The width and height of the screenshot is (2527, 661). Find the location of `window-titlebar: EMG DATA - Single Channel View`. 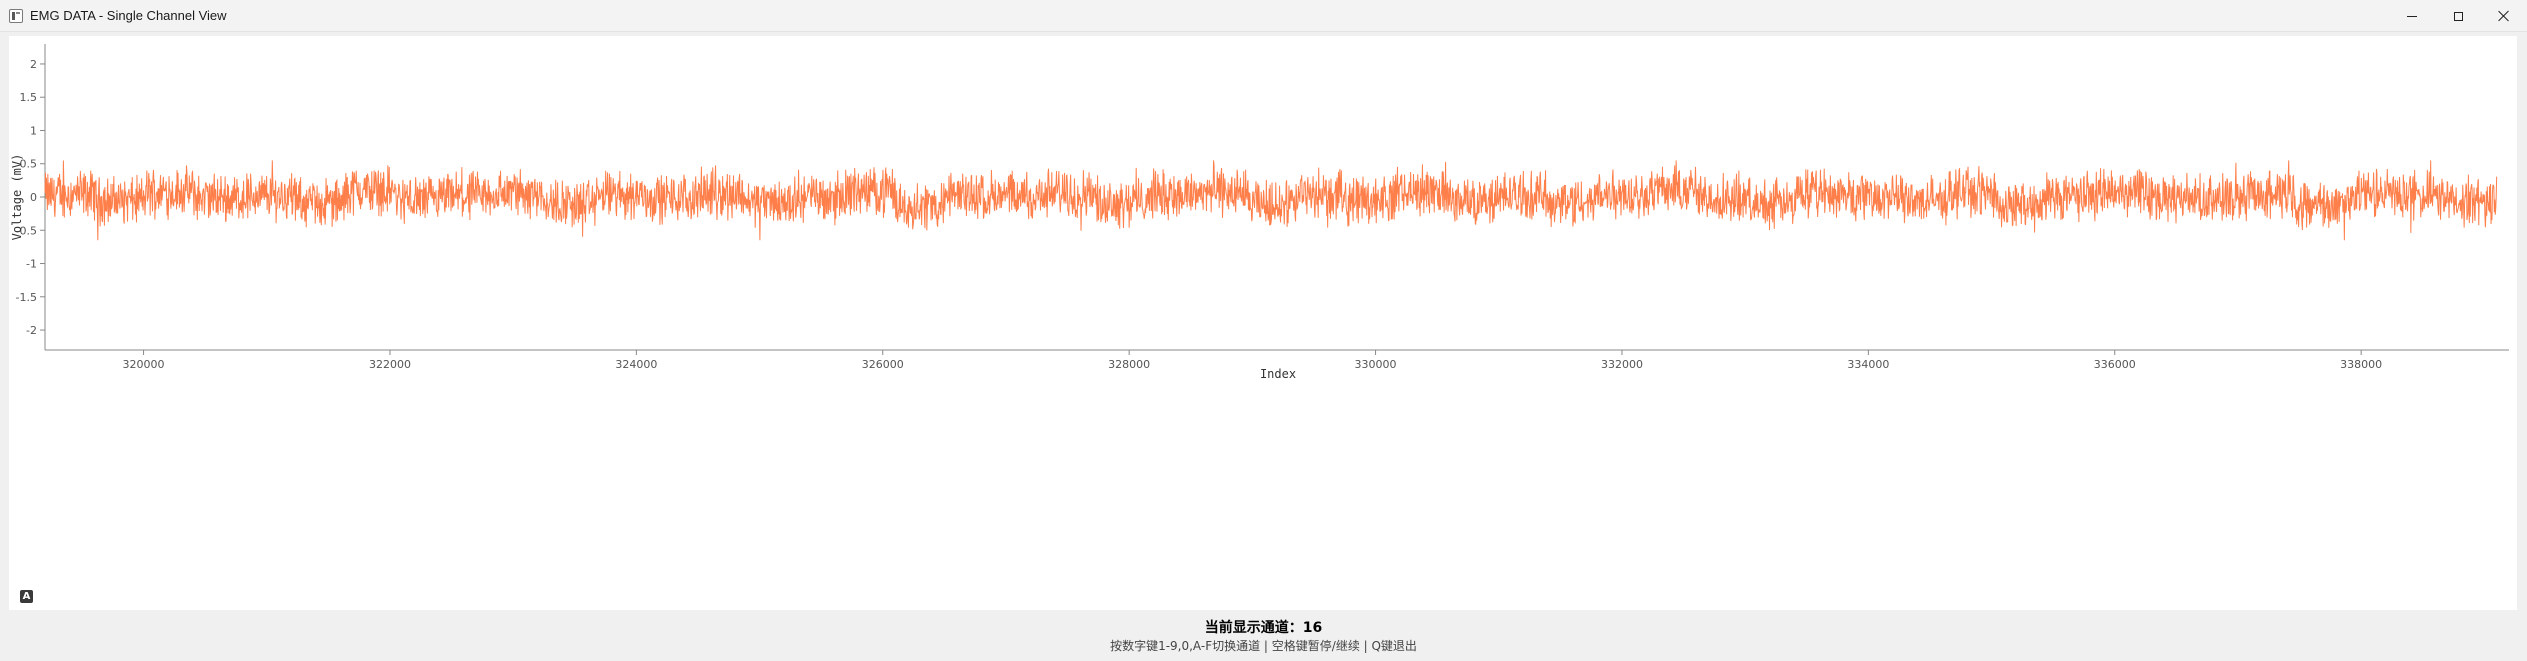

window-titlebar: EMG DATA - Single Channel View is located at coordinates (1263, 16).